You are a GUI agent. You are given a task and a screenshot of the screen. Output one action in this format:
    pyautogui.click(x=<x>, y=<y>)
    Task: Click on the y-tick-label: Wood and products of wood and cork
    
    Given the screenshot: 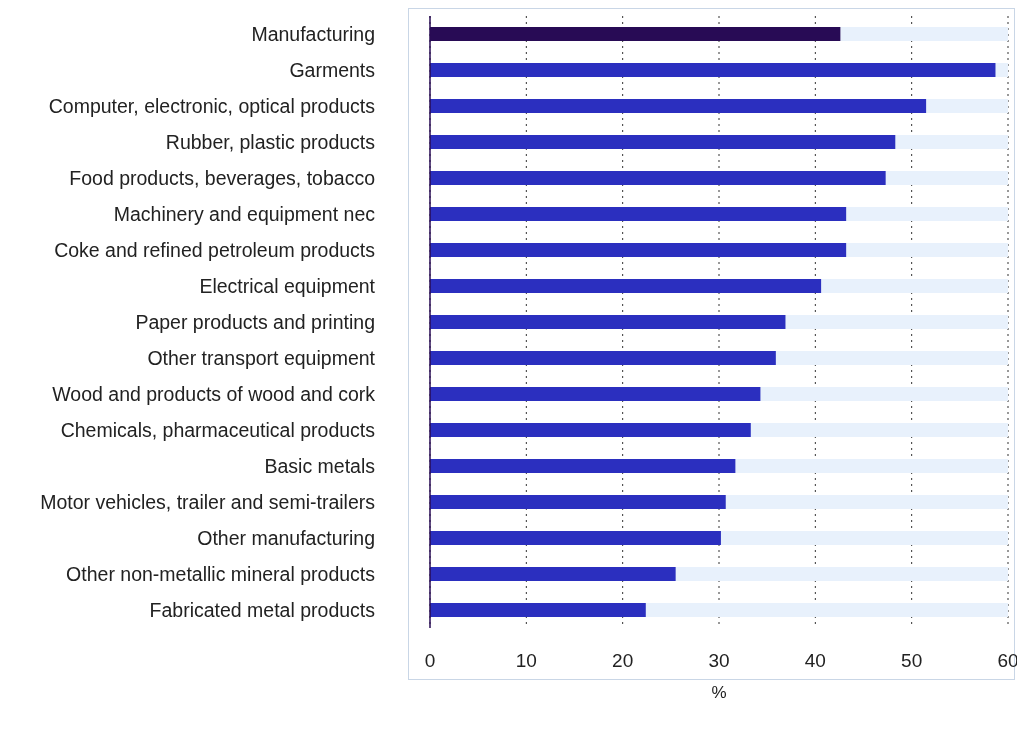 What is the action you would take?
    pyautogui.click(x=214, y=393)
    